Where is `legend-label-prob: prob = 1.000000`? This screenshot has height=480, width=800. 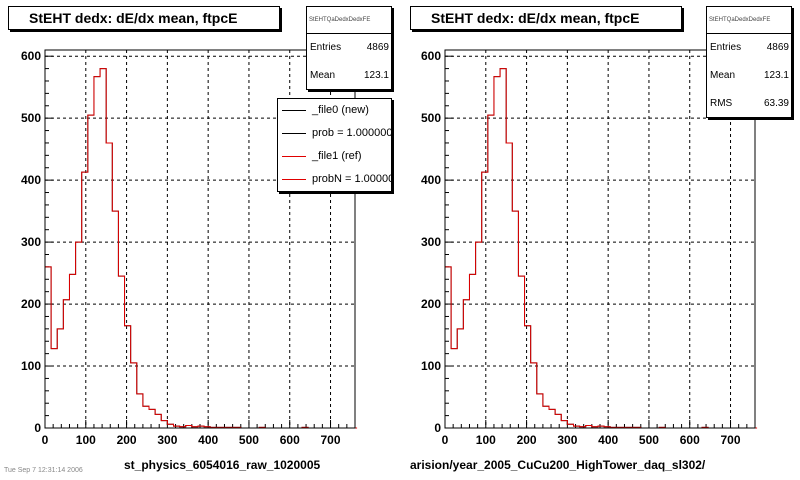 legend-label-prob: prob = 1.000000 is located at coordinates (352, 133).